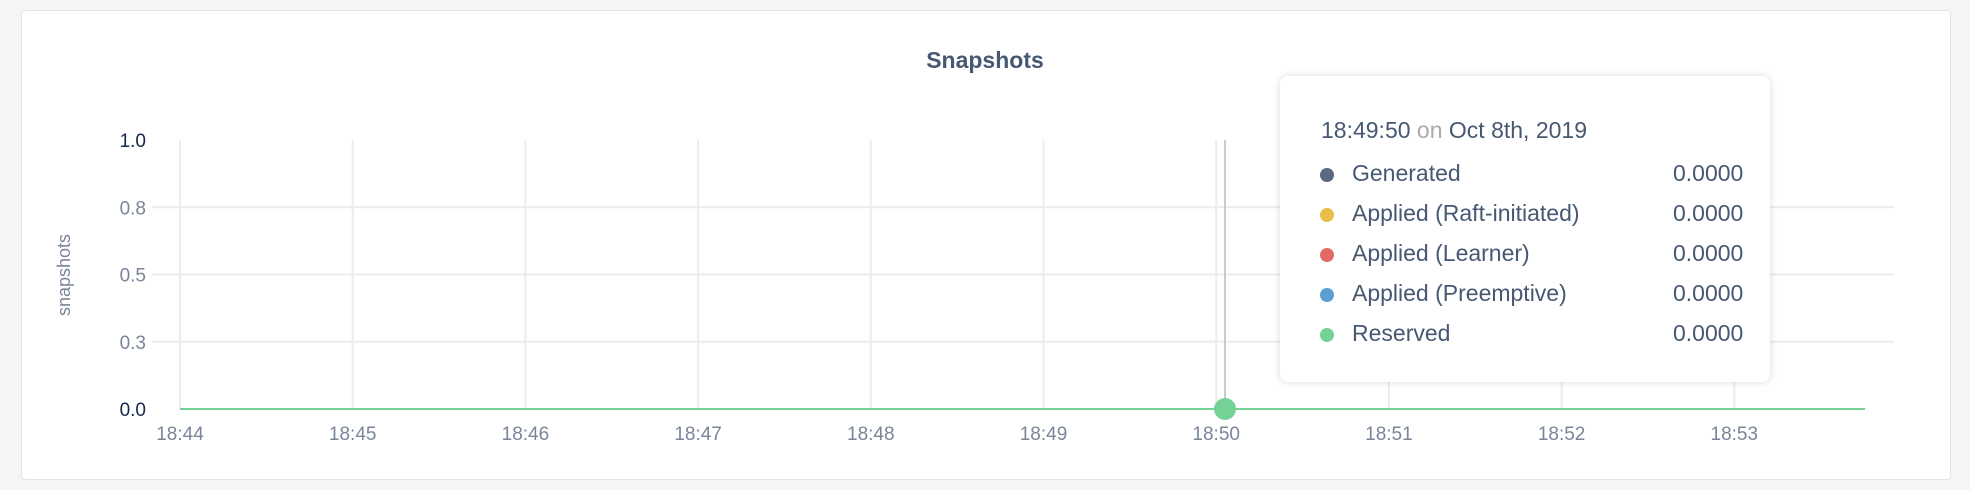 The width and height of the screenshot is (1970, 490). Describe the element at coordinates (526, 434) in the screenshot. I see `x-tick-label: 18:46` at that location.